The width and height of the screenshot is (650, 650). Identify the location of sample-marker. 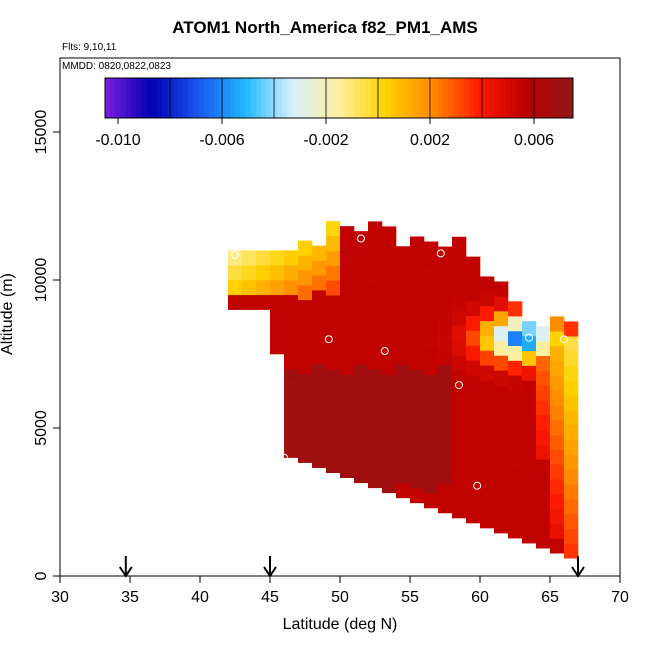
(328, 339).